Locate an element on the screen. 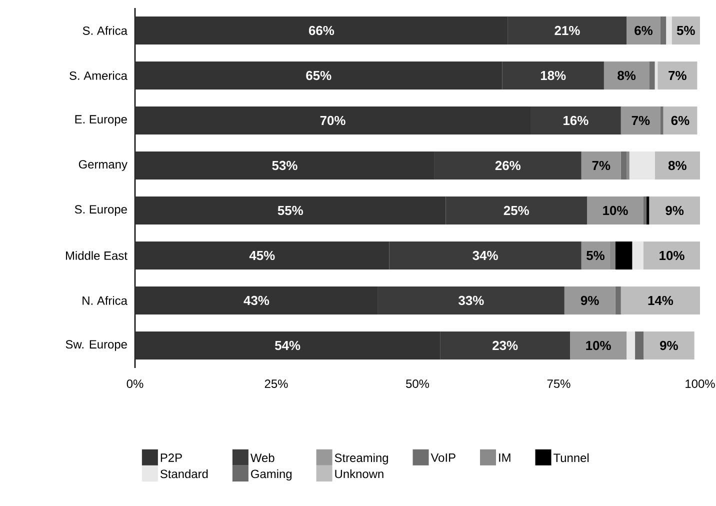 The width and height of the screenshot is (716, 506). y-tick-label: S. Africa is located at coordinates (105, 30).